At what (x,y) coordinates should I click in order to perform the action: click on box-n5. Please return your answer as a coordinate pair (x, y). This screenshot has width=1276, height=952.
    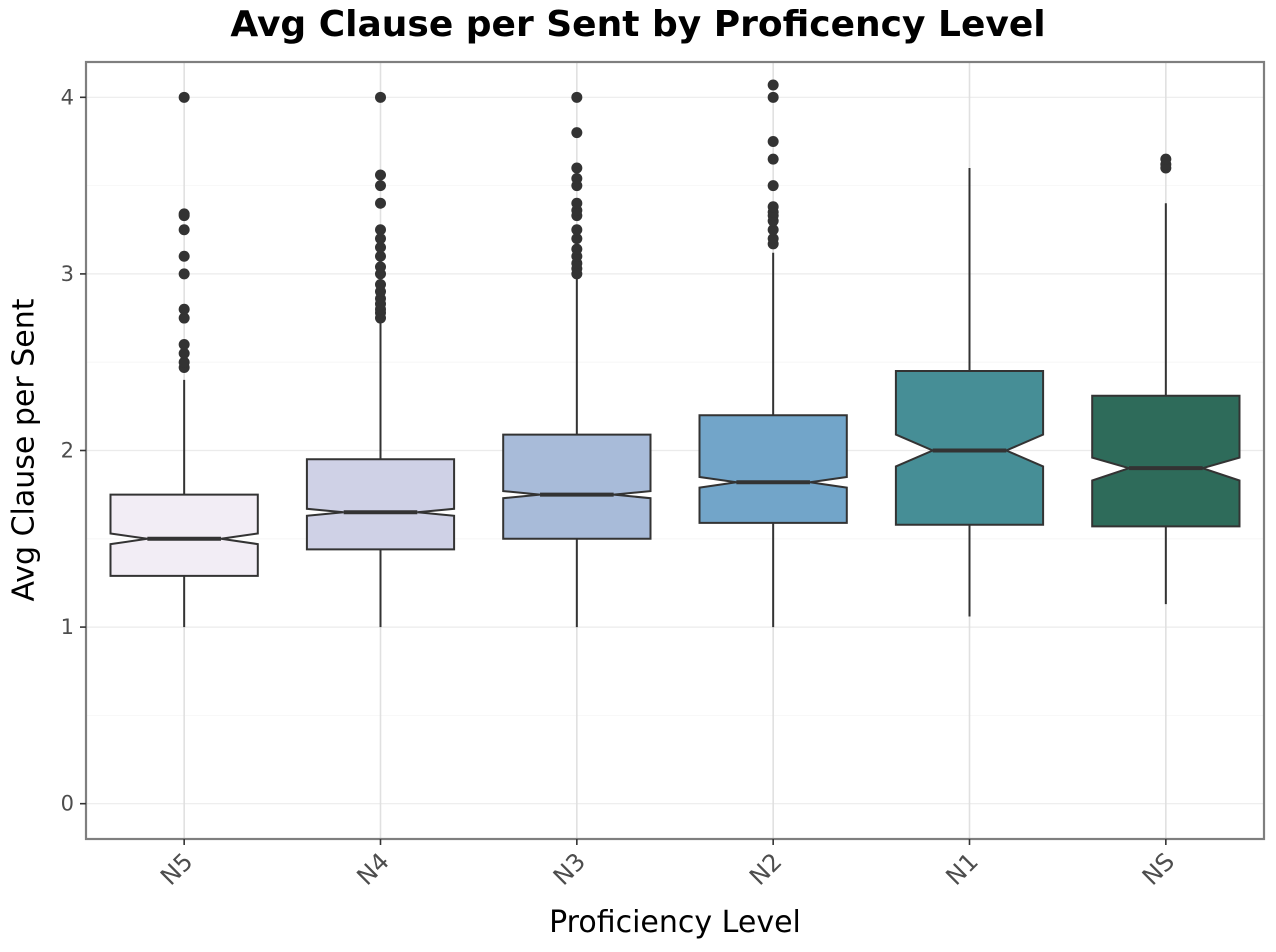
    Looking at the image, I should click on (184, 535).